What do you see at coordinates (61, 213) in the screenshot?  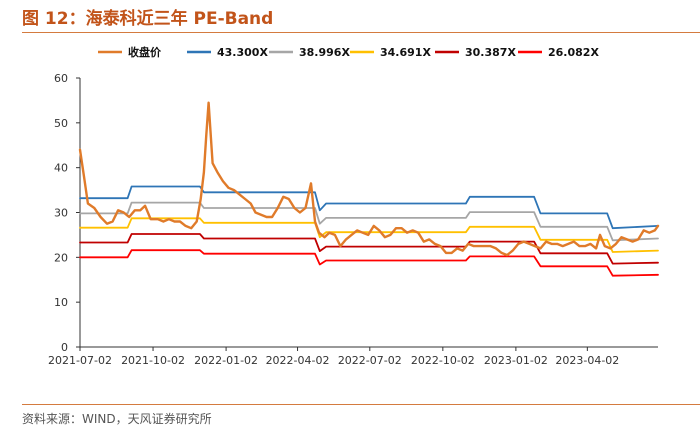 I see `y-tick-label: 30` at bounding box center [61, 213].